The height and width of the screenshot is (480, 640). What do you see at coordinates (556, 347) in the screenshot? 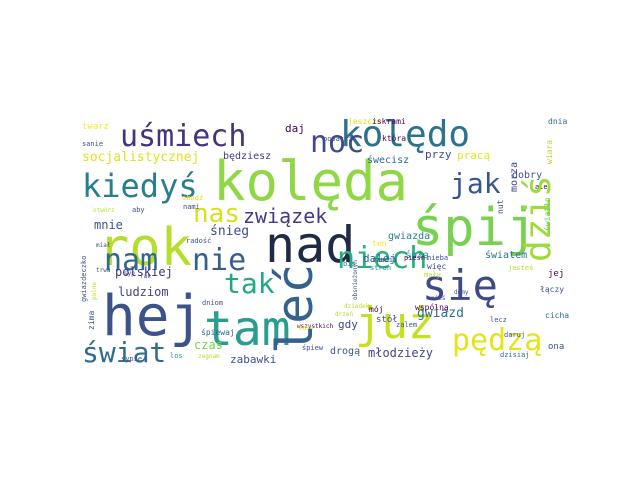
I see `word-ona: ona` at bounding box center [556, 347].